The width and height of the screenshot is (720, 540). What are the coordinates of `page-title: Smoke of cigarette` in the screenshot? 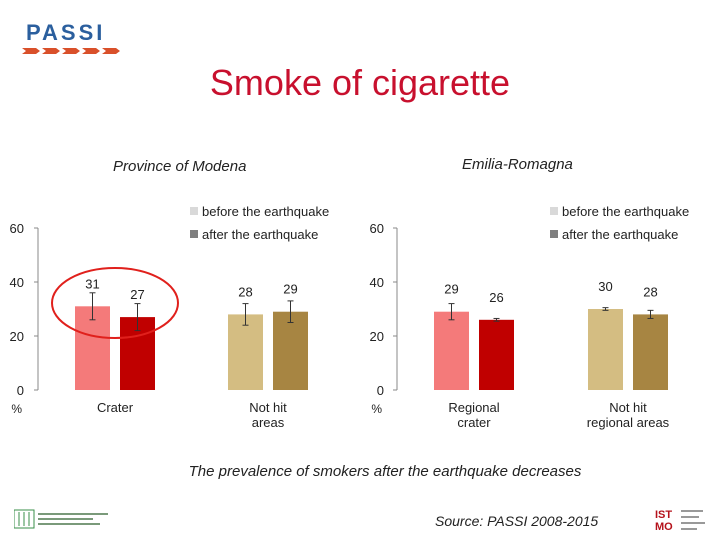 It's located at (360, 82).